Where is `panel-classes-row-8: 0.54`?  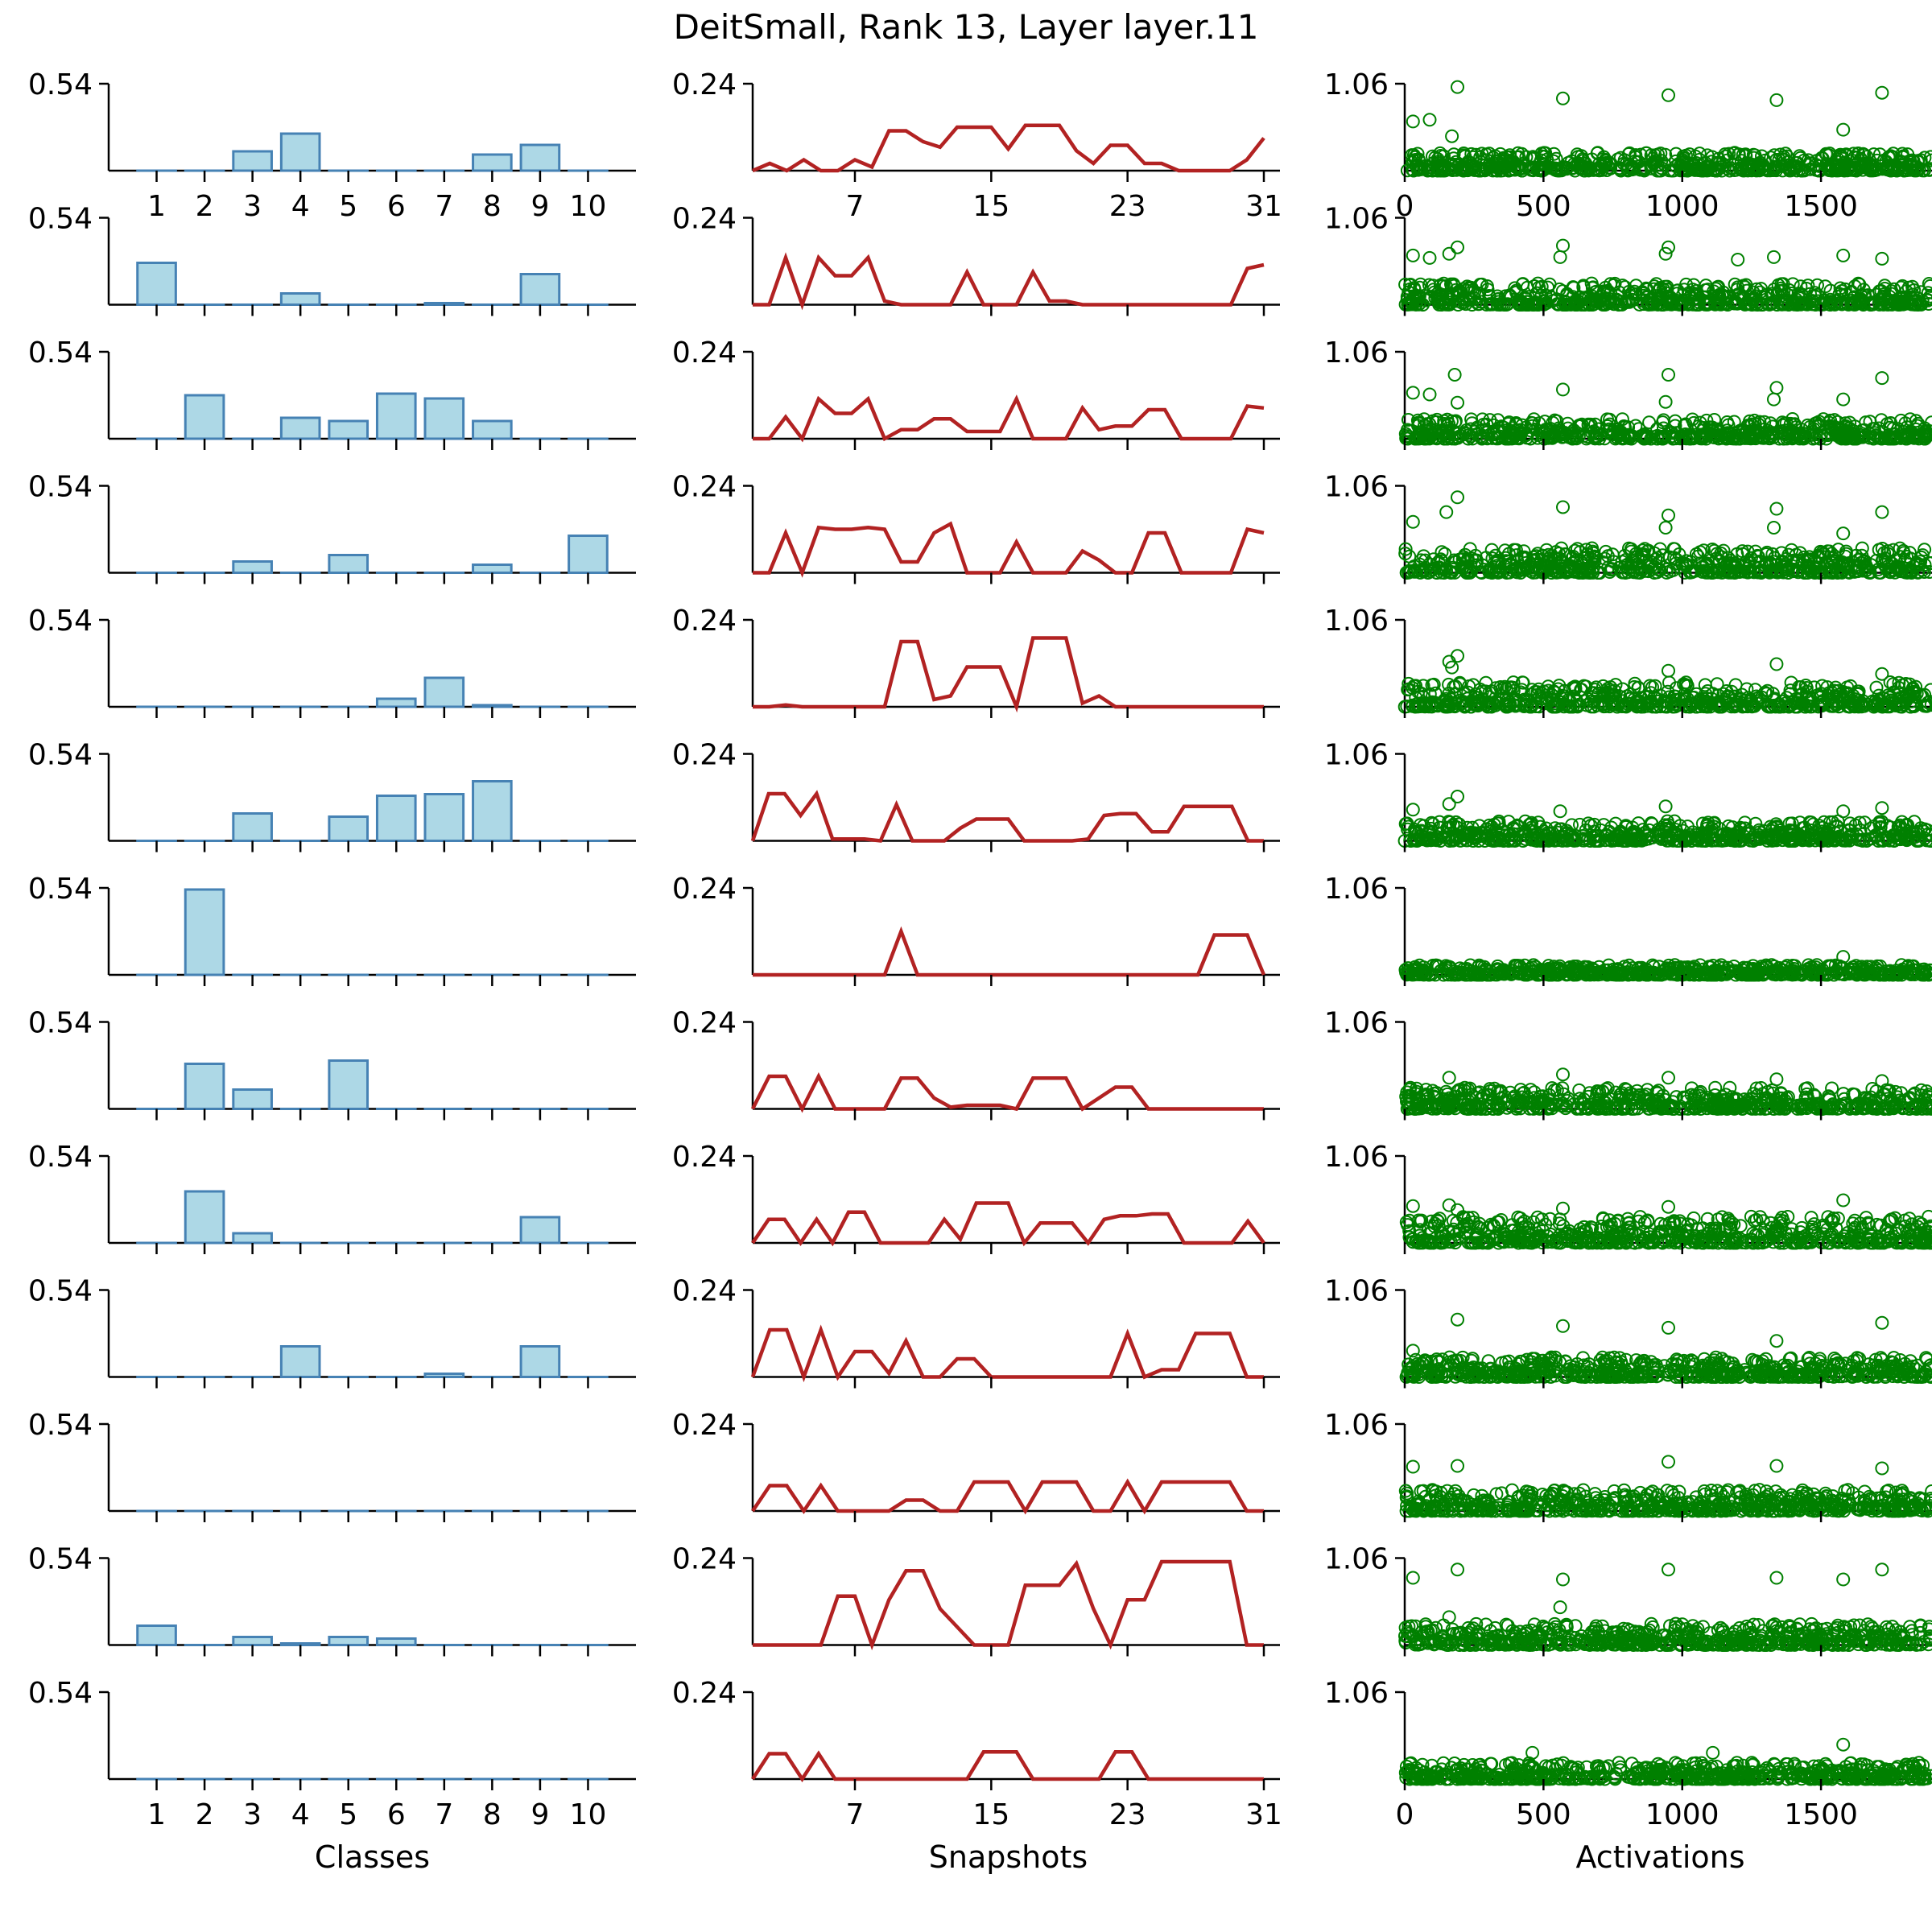
panel-classes-row-8: 0.54 is located at coordinates (332, 1064).